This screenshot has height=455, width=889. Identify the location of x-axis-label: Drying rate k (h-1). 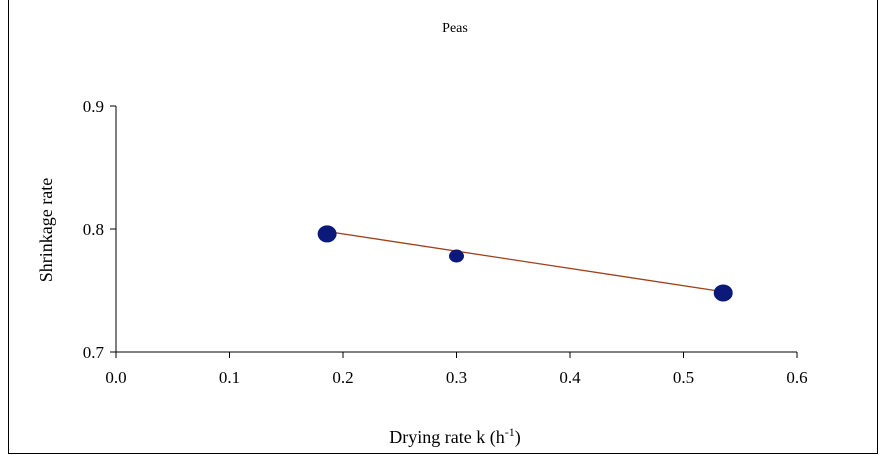
(454, 436).